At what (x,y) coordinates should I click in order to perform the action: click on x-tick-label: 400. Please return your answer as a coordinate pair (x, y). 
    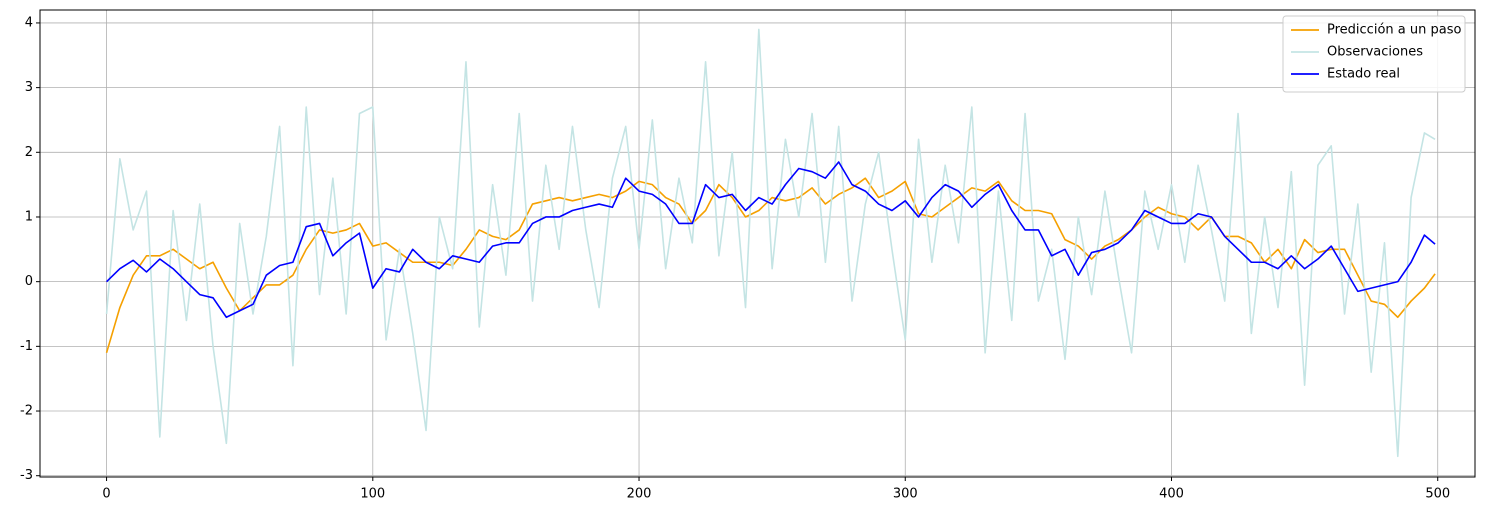
    Looking at the image, I should click on (1171, 494).